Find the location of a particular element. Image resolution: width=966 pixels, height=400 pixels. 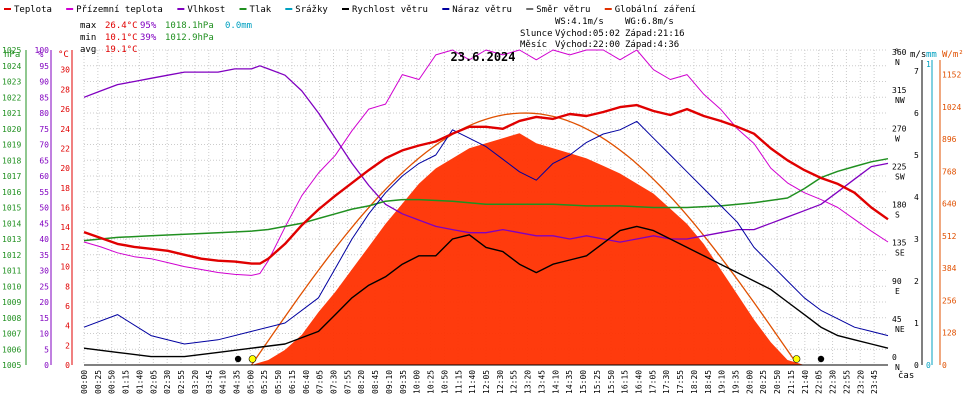

temperature-tick-label: 30 is located at coordinates (65, 70).